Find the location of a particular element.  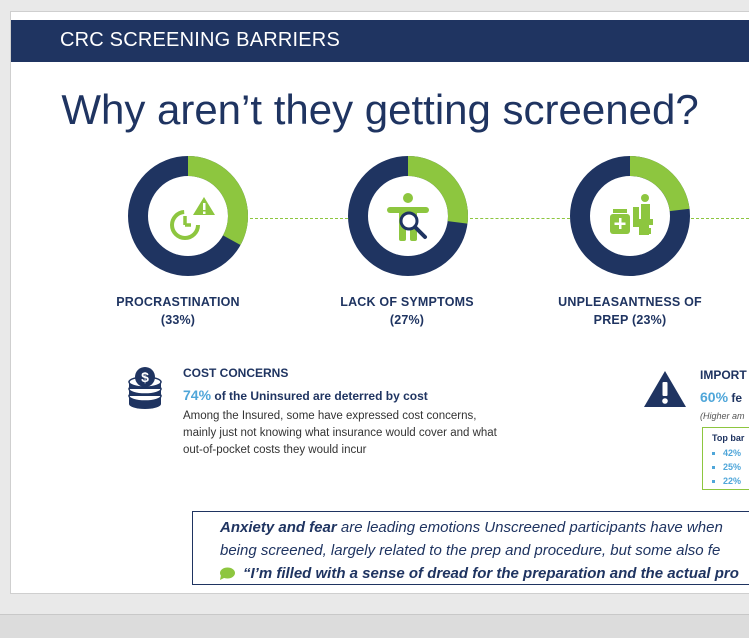

barrier-label-unpleasantness-of-prep: UNPLEASANTNESS OF PREP (23%) is located at coordinates (630, 311).